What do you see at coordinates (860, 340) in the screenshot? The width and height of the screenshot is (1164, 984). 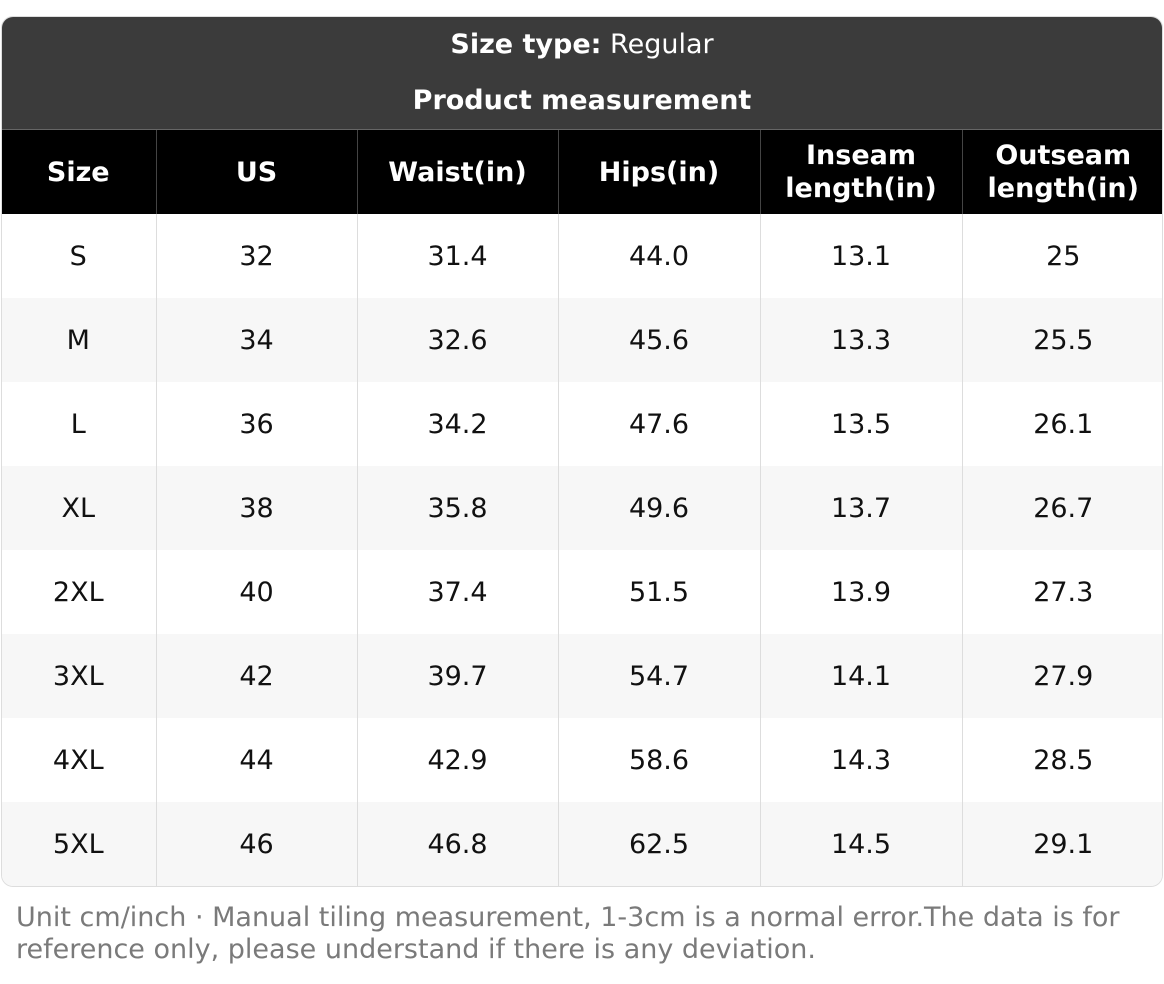 I see `cell-inseam: 13.3` at bounding box center [860, 340].